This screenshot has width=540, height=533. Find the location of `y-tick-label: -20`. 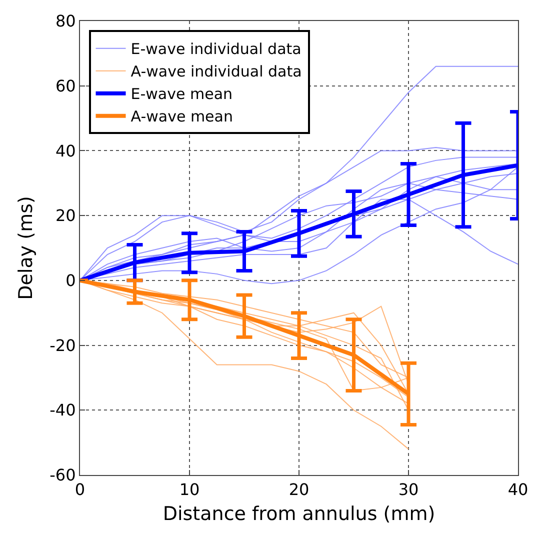

y-tick-label: -20 is located at coordinates (63, 345).